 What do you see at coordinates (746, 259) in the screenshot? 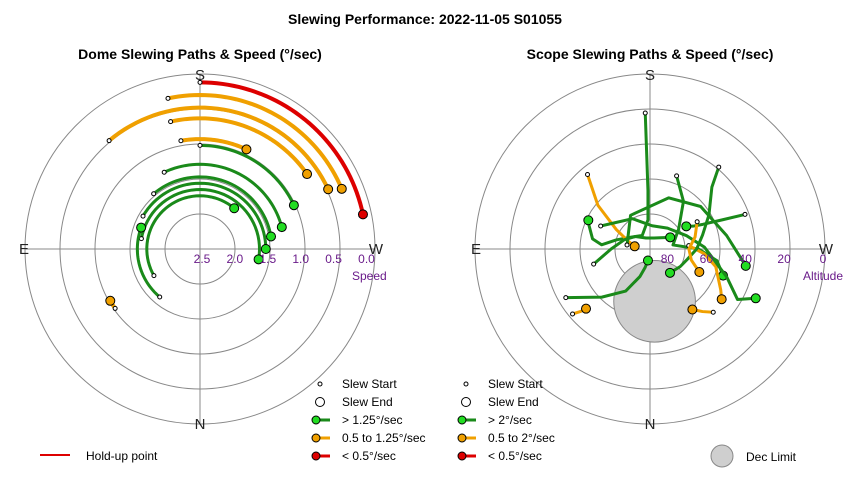
I see `scope-radial-tick: 40` at bounding box center [746, 259].